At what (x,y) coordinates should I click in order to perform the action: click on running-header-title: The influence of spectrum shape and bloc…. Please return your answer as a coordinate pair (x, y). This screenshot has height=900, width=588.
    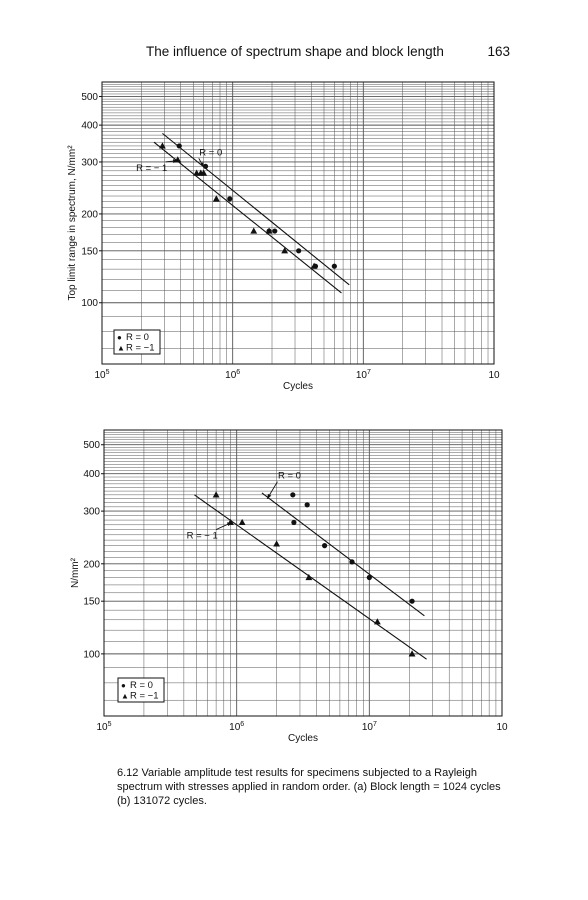
    Looking at the image, I should click on (295, 51).